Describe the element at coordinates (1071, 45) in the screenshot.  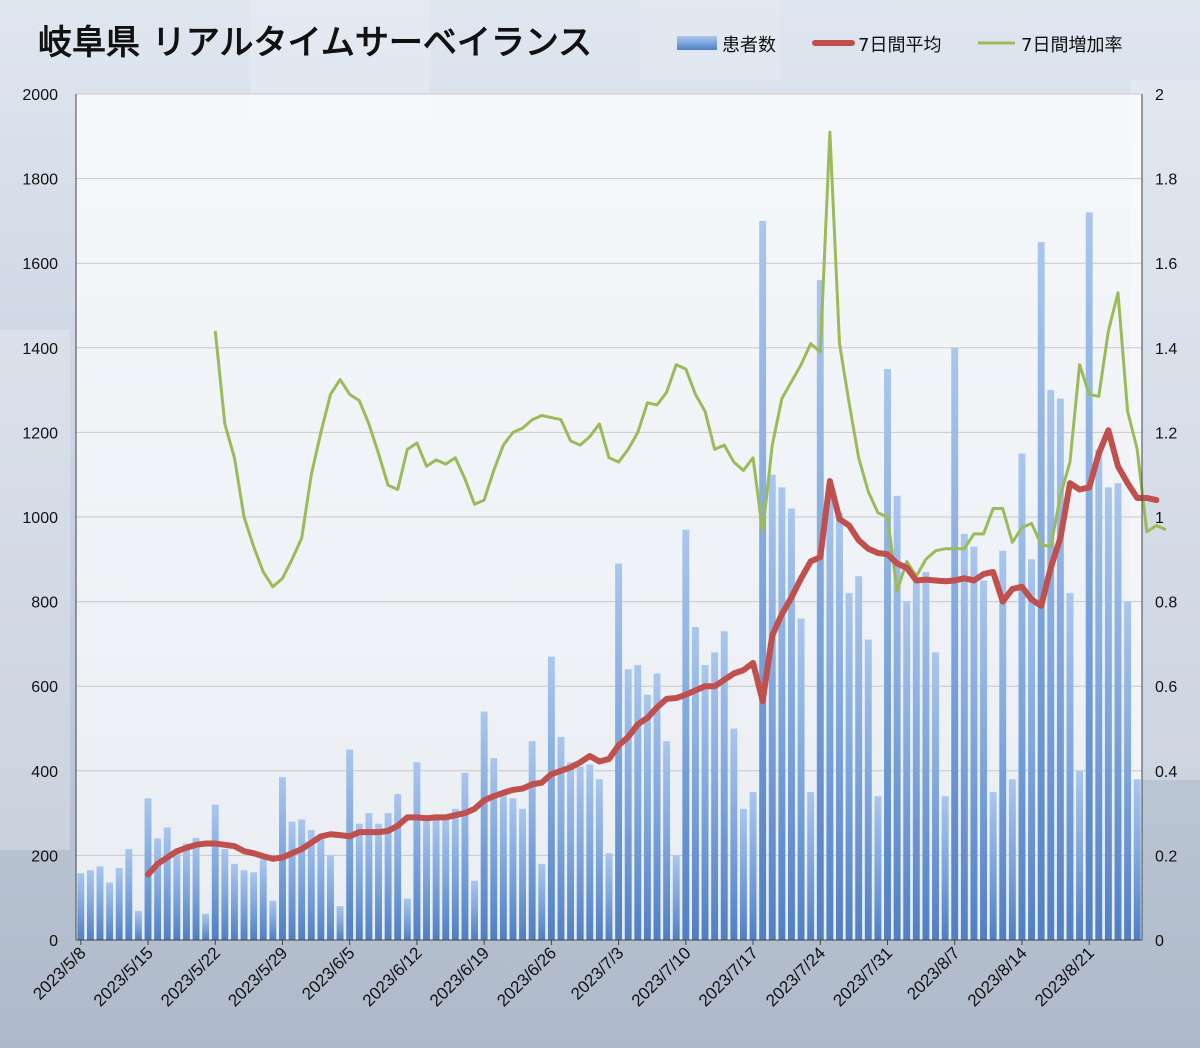
I see `legend-label-ratio: 7日間増加率` at that location.